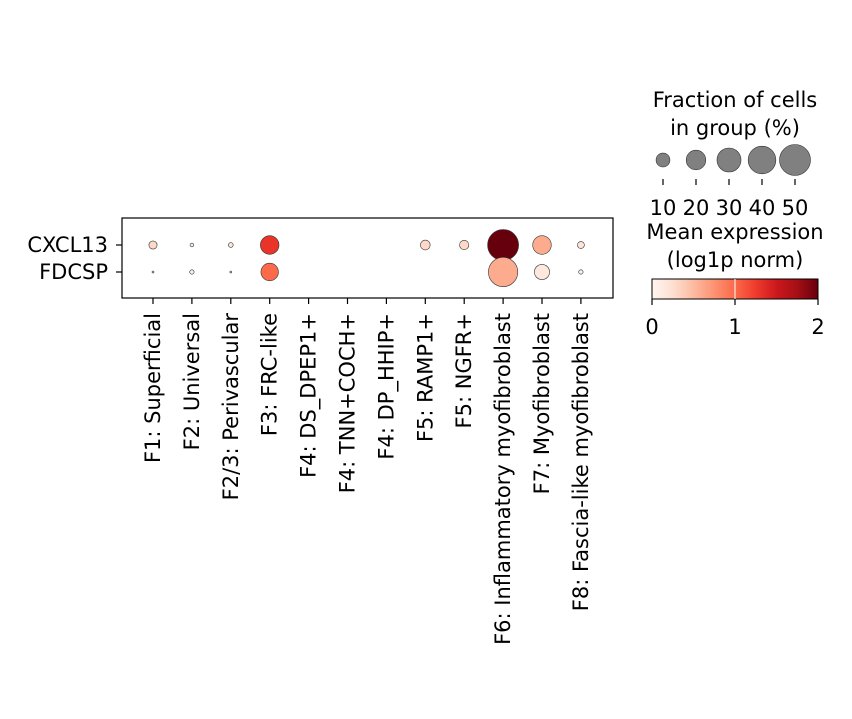 The image size is (852, 719). Describe the element at coordinates (581, 462) in the screenshot. I see `group-label: F8: Fascia-like myofibroblast` at that location.